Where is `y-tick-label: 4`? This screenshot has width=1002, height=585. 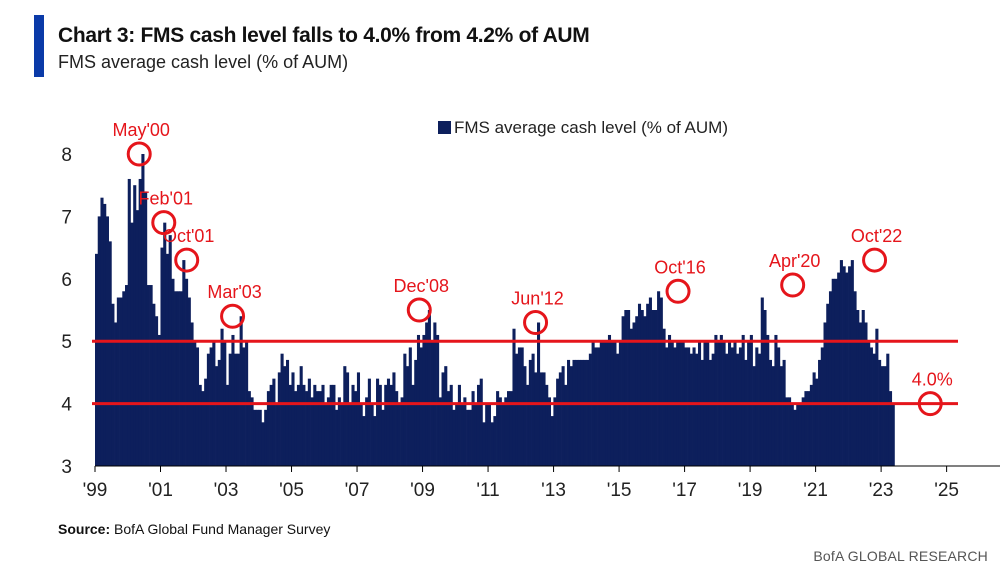 y-tick-label: 4 is located at coordinates (66, 405).